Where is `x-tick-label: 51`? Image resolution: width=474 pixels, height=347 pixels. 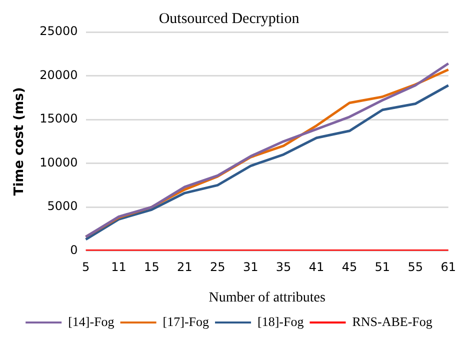 x-tick-label: 51 is located at coordinates (382, 267).